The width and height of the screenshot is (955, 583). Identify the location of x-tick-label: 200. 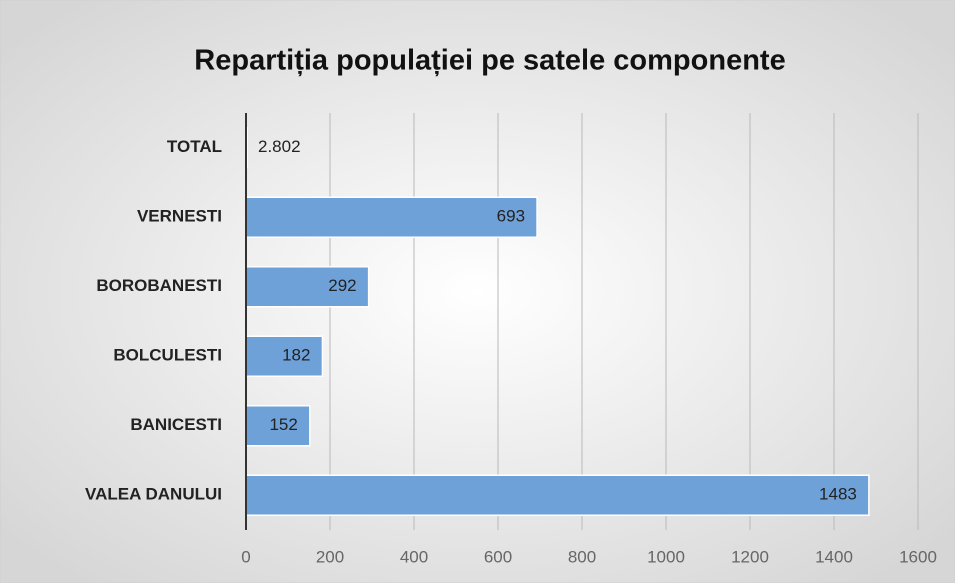
(330, 556).